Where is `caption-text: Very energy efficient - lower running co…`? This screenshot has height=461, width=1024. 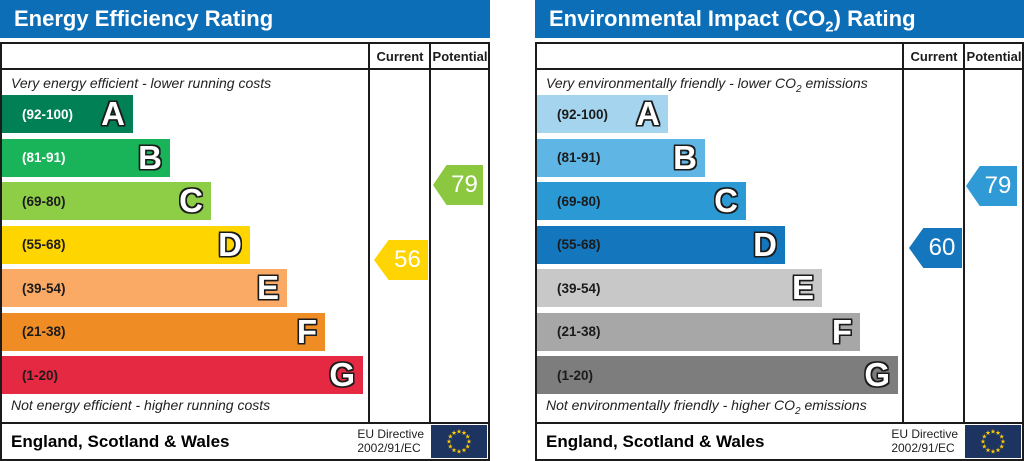 caption-text: Very energy efficient - lower running co… is located at coordinates (141, 83).